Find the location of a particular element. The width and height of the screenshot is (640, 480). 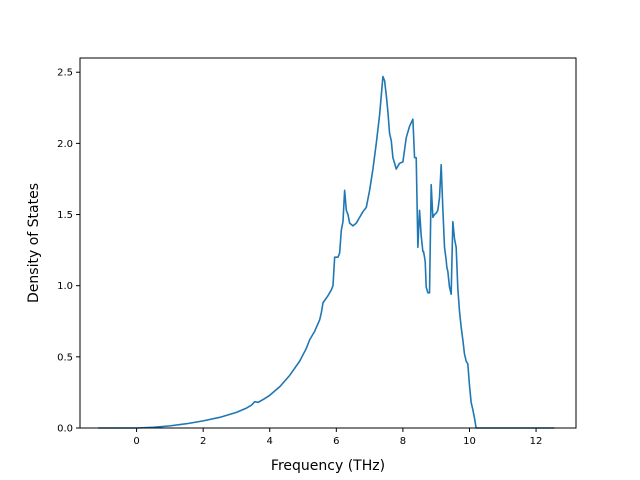

x-tick-label: 0 is located at coordinates (136, 441).